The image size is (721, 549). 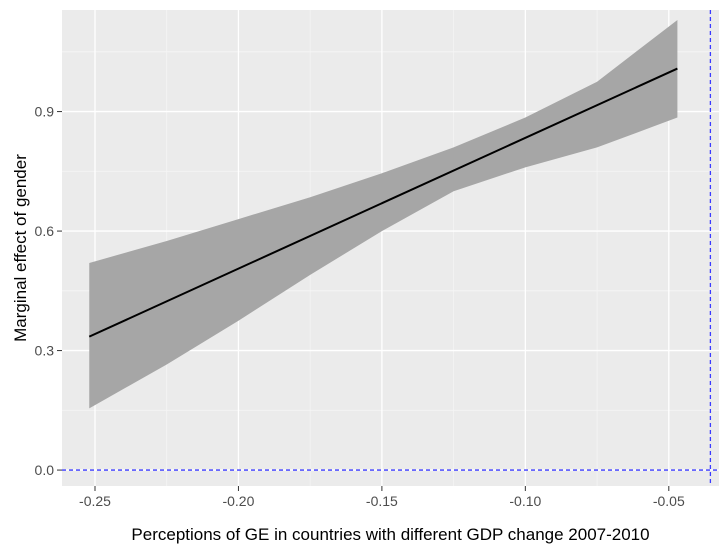 What do you see at coordinates (45, 112) in the screenshot?
I see `y-tick-label: 0.9` at bounding box center [45, 112].